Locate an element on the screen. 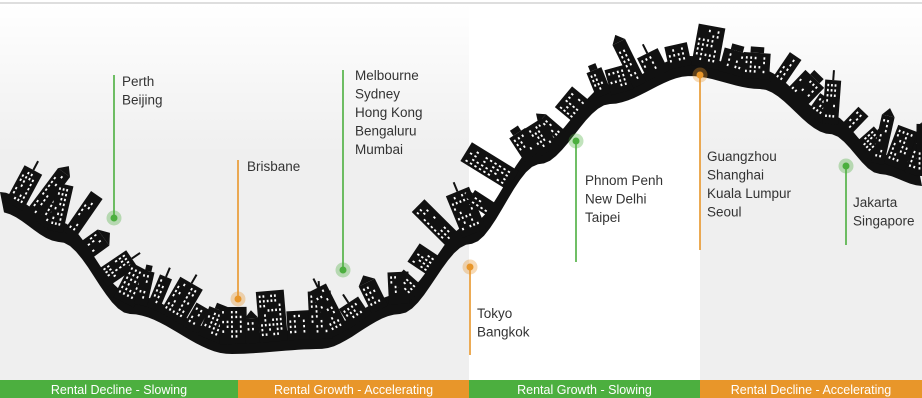  phase-label: Rental Decline - Slowing is located at coordinates (119, 390).